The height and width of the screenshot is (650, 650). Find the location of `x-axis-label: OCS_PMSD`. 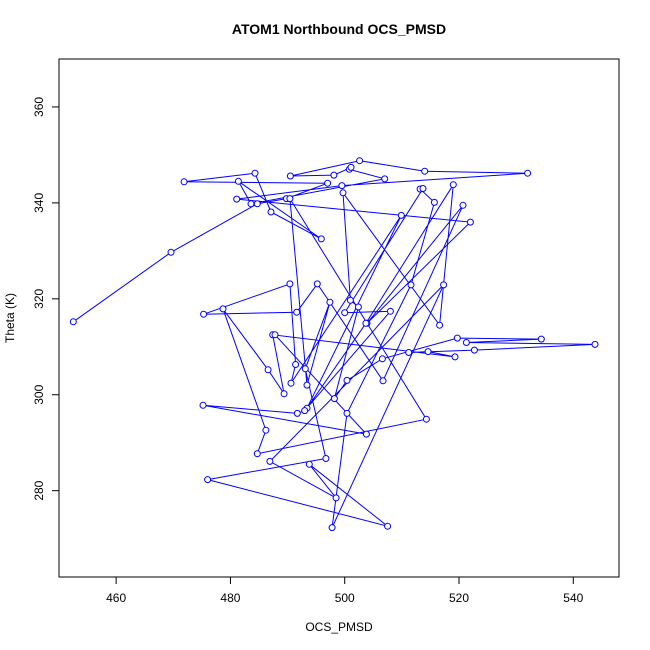

x-axis-label: OCS_PMSD is located at coordinates (339, 627).